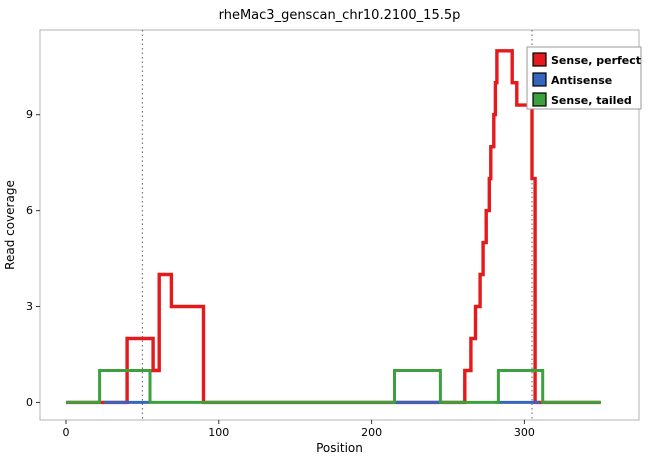  What do you see at coordinates (29, 114) in the screenshot?
I see `y-tick-label: 9` at bounding box center [29, 114].